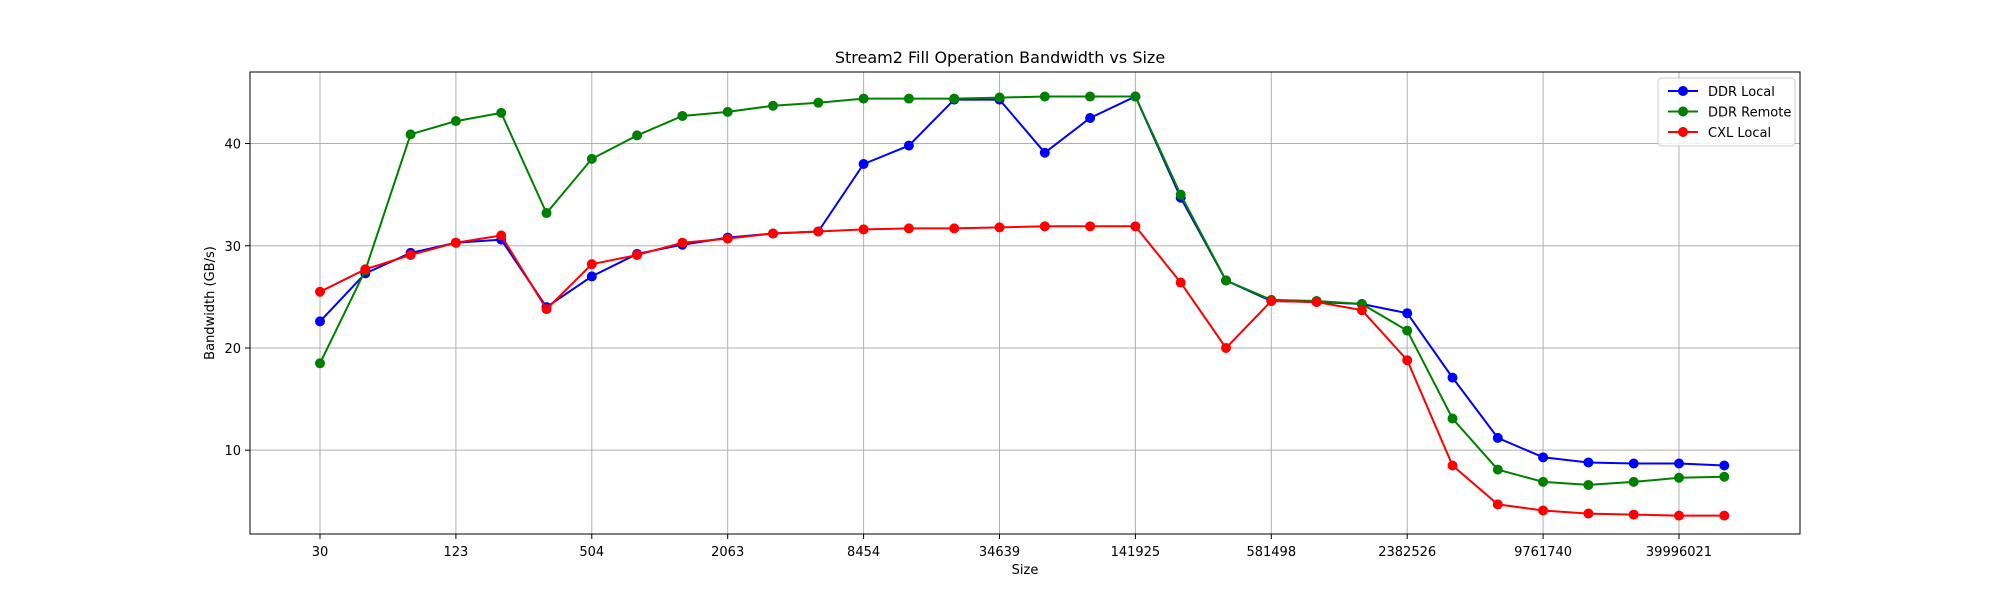 This screenshot has height=600, width=2000. What do you see at coordinates (210, 303) in the screenshot?
I see `y-axis-label: Bandwidth (GB/s)` at bounding box center [210, 303].